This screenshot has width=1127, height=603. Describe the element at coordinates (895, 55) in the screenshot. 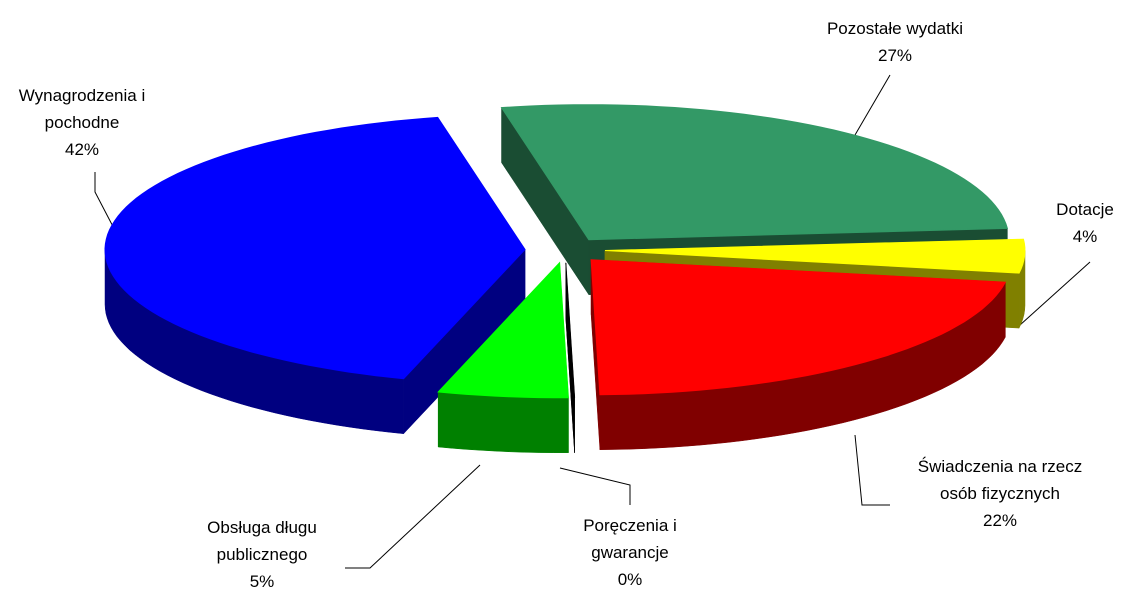

I see `value-label: 27%` at that location.